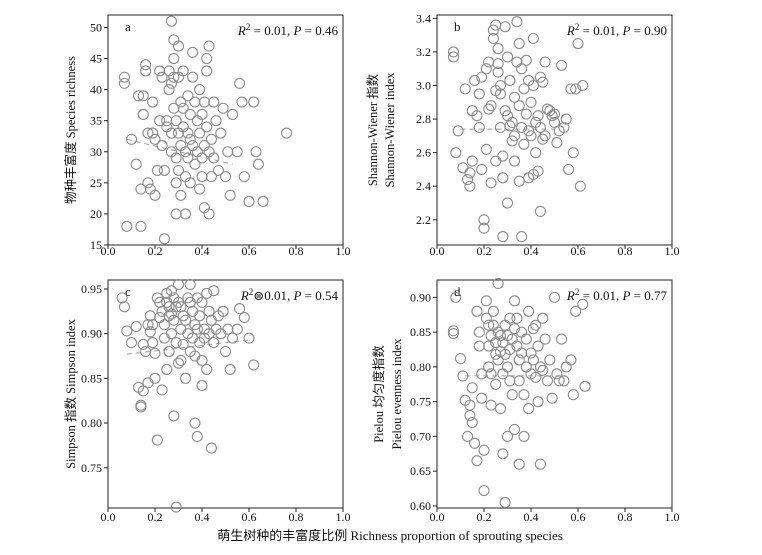 This screenshot has width=762, height=555. What do you see at coordinates (423, 220) in the screenshot?
I see `y-tick-label: 2.2` at bounding box center [423, 220].